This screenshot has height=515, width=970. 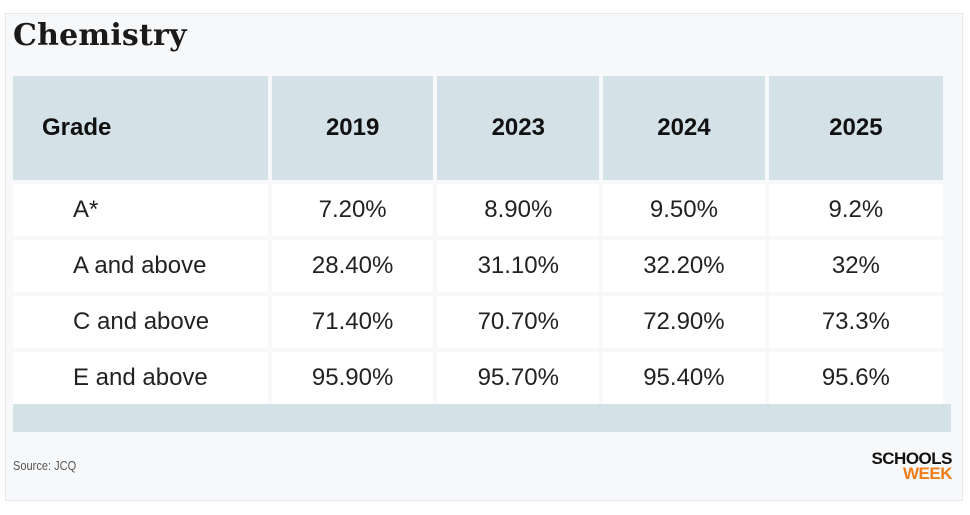 I want to click on table-cell: 28.40%, so click(x=352, y=266).